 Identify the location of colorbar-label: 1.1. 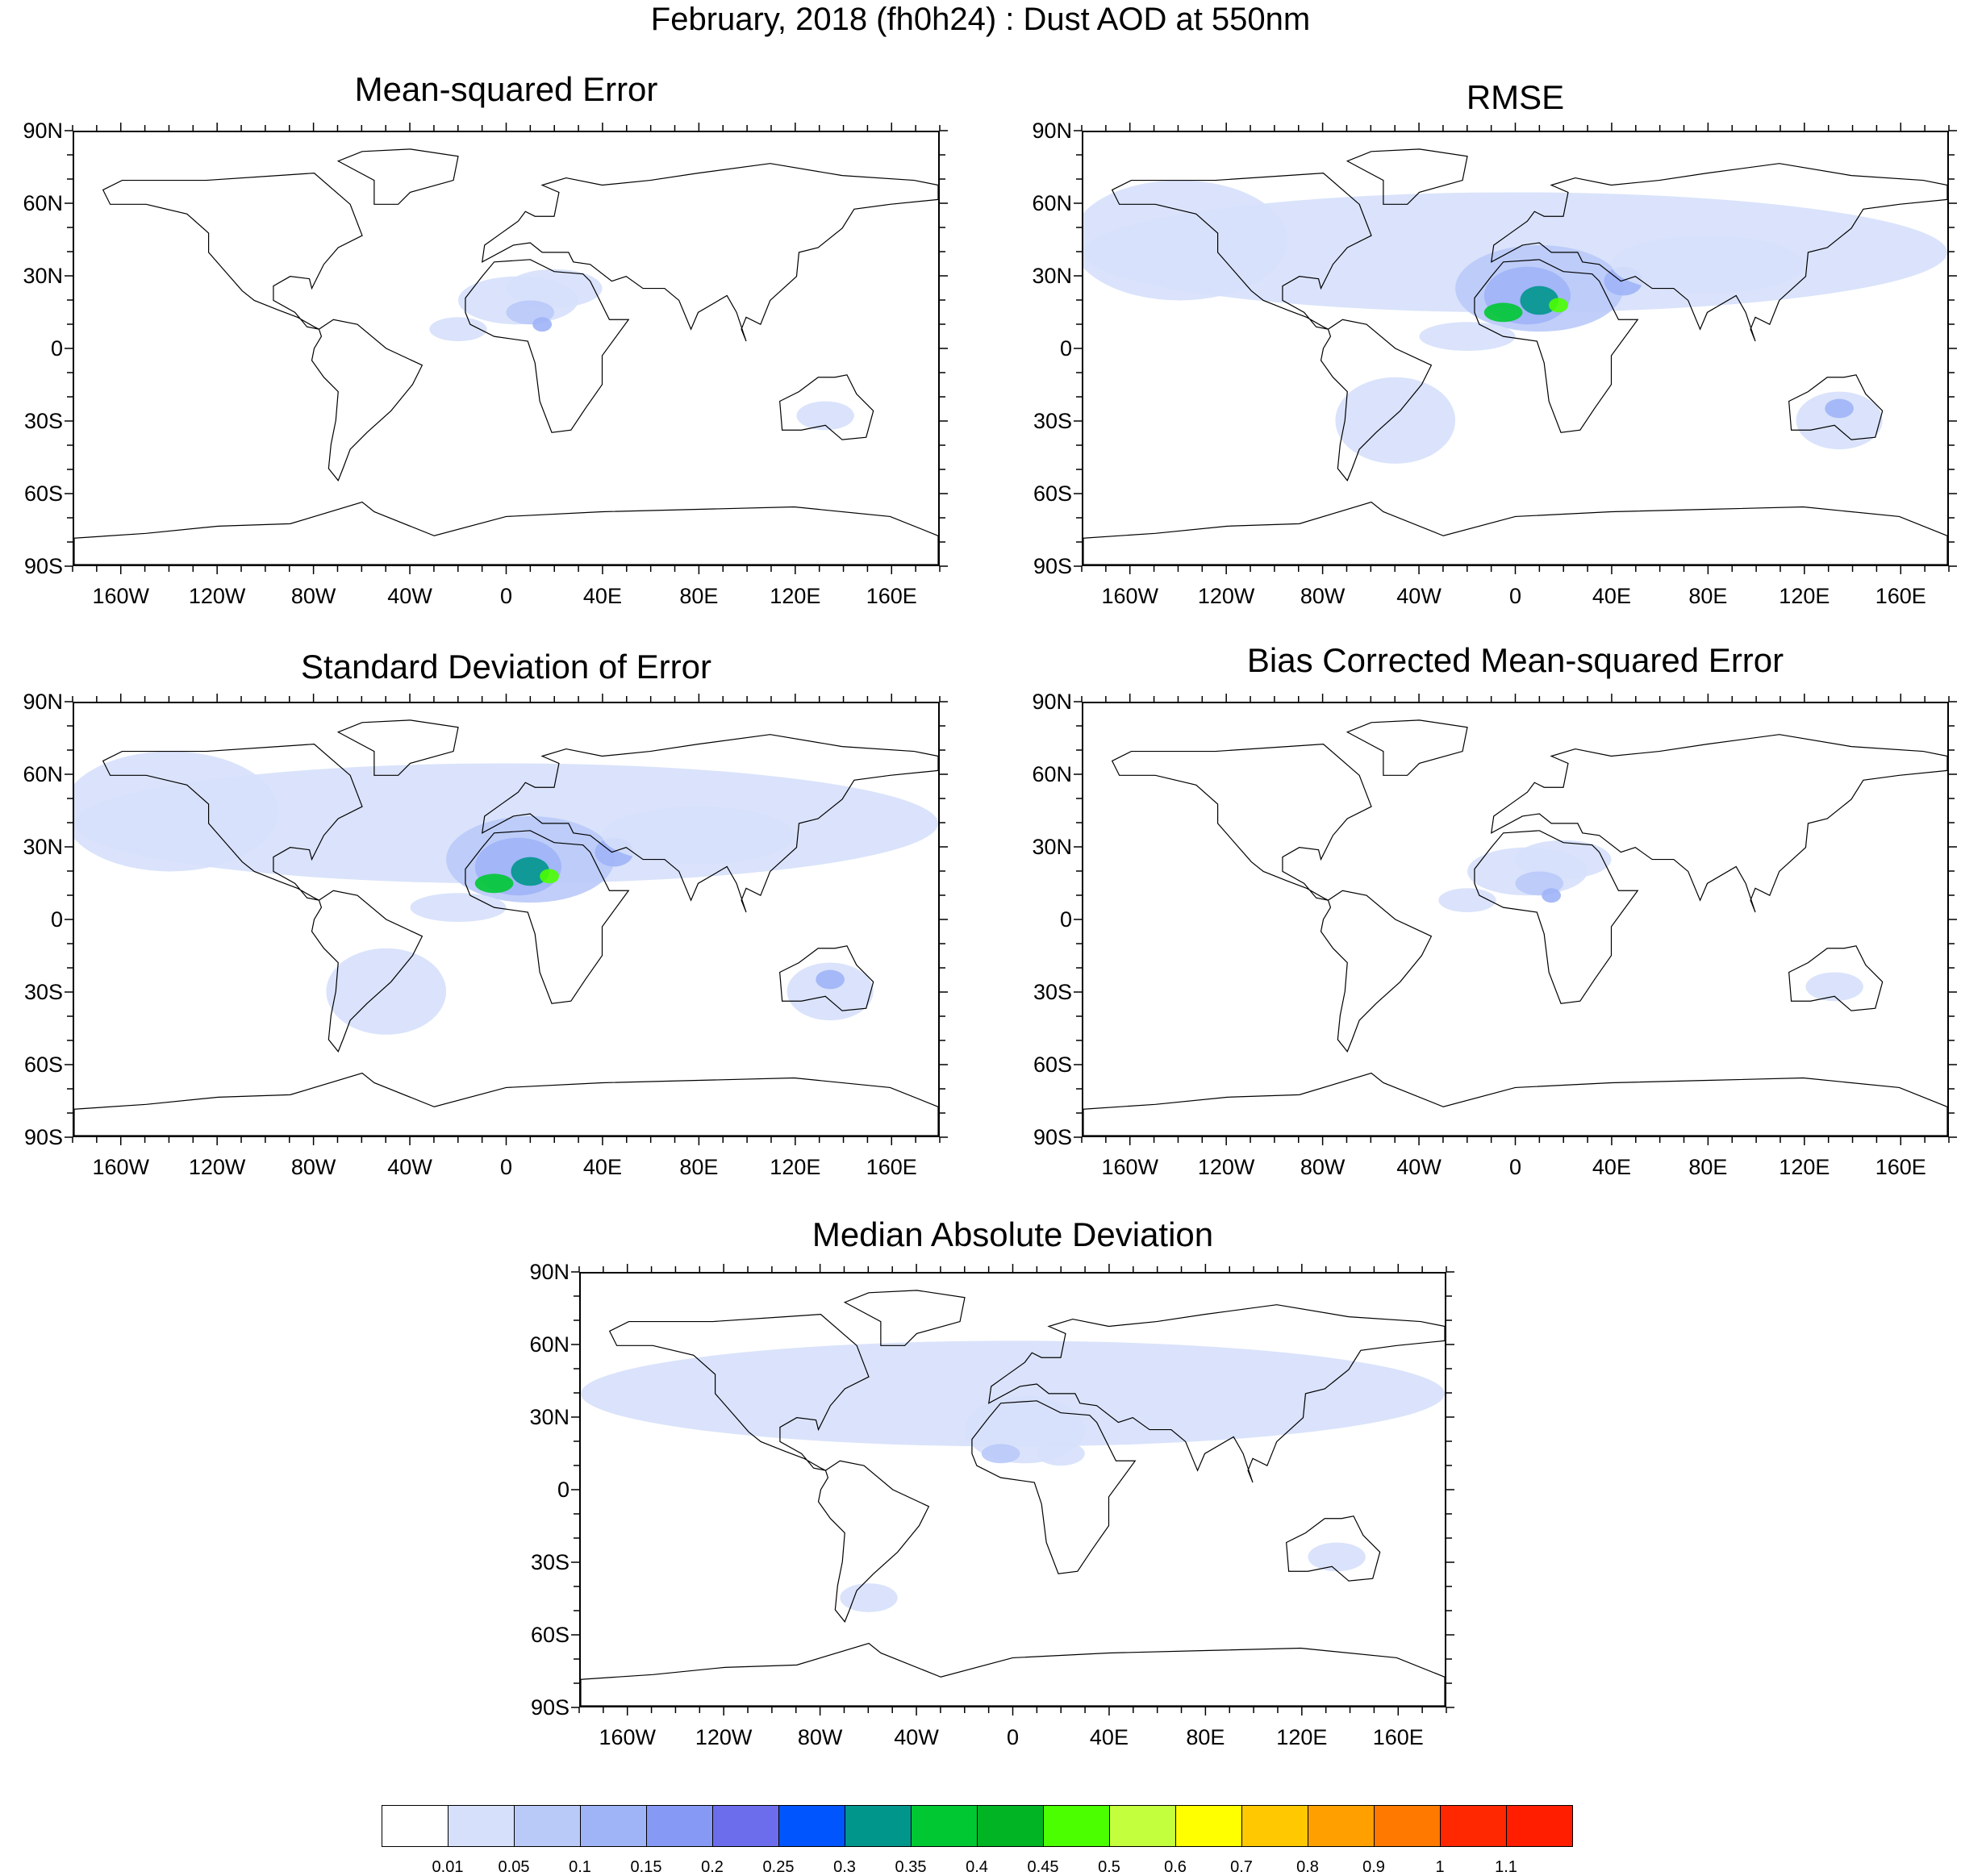
(1506, 1867).